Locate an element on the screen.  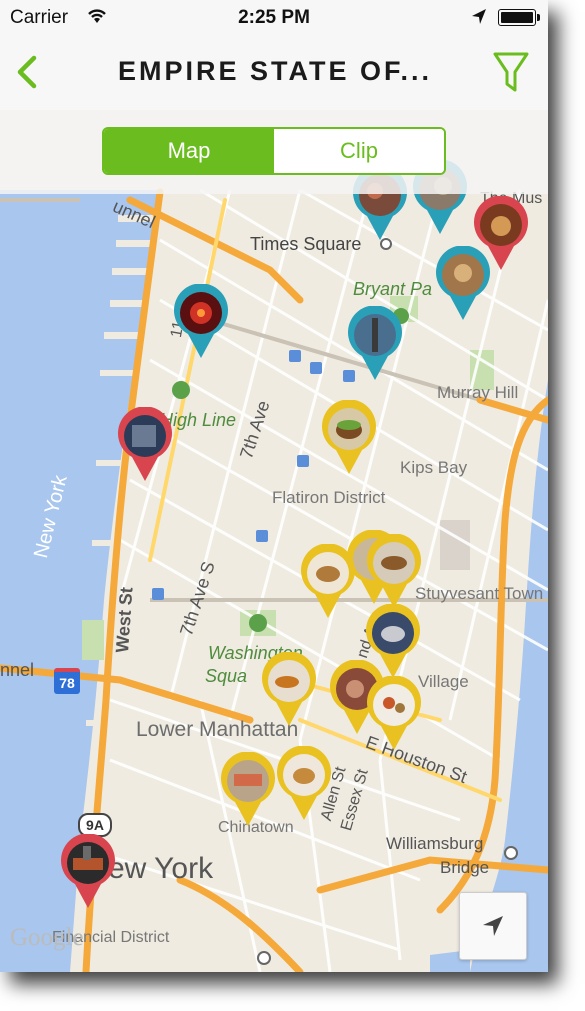
filter-icon is located at coordinates (511, 72).